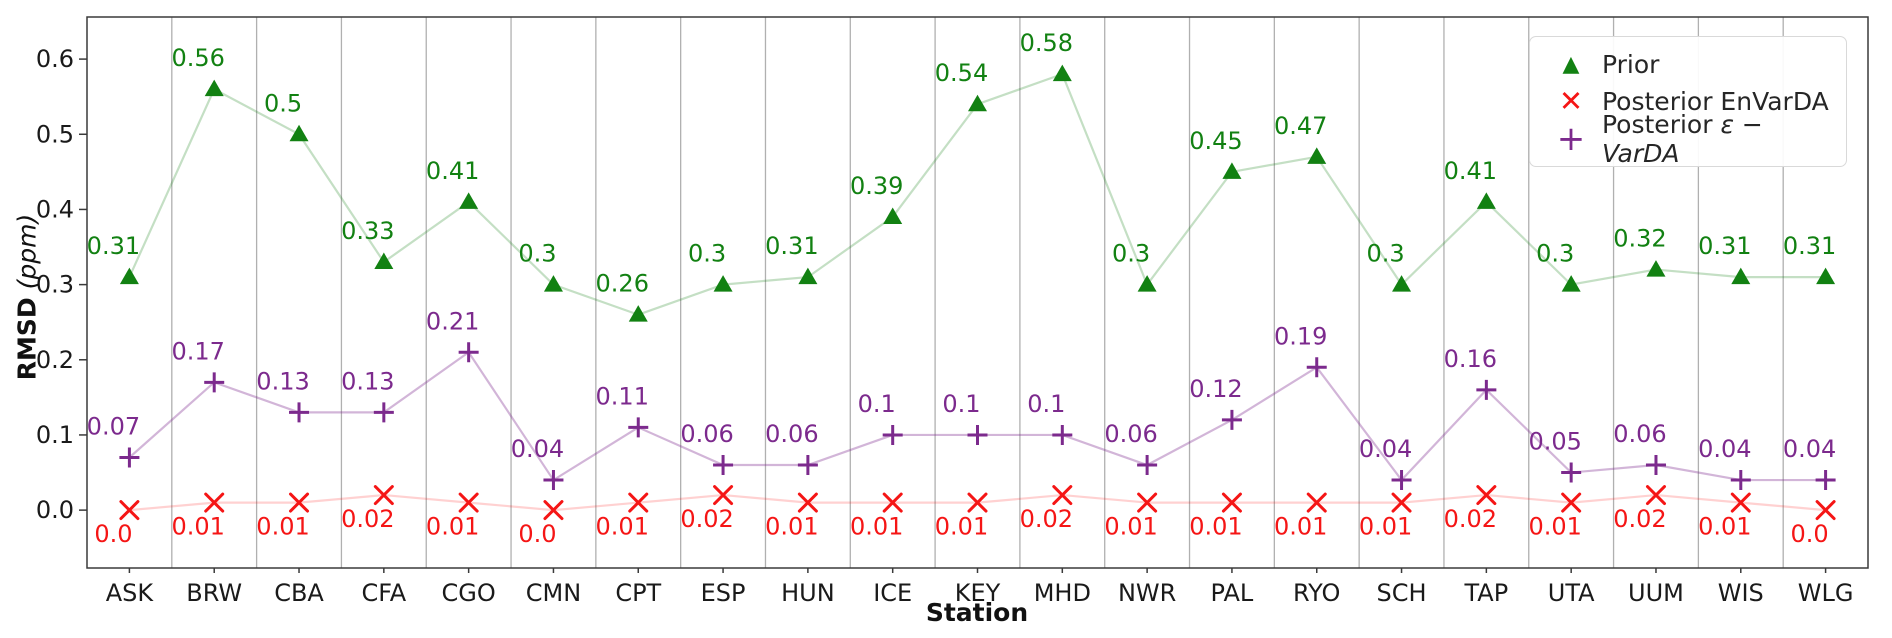 The width and height of the screenshot is (1892, 638). Describe the element at coordinates (1046, 404) in the screenshot. I see `data-label: 0.1` at that location.